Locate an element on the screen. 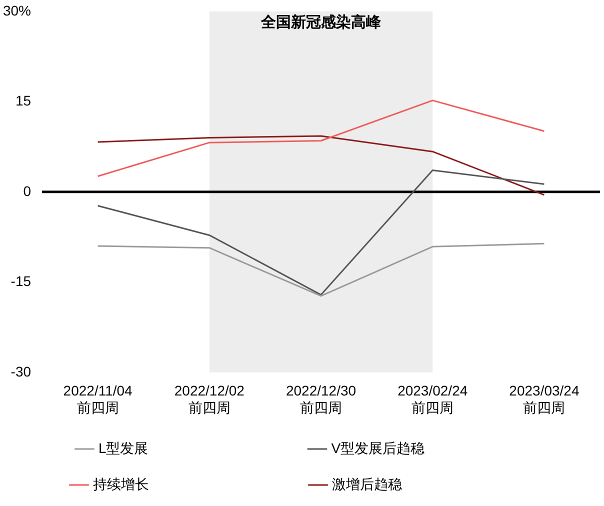 The height and width of the screenshot is (506, 604). y-tick-label: 15 is located at coordinates (23, 100).